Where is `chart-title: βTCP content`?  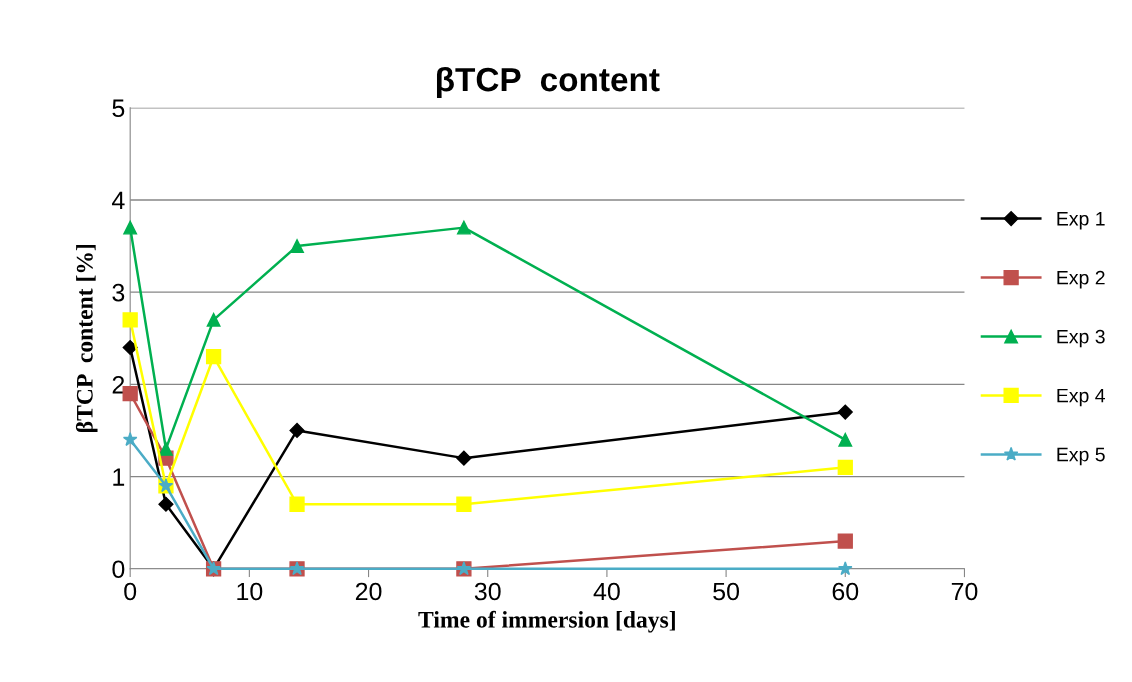 chart-title: βTCP content is located at coordinates (548, 82).